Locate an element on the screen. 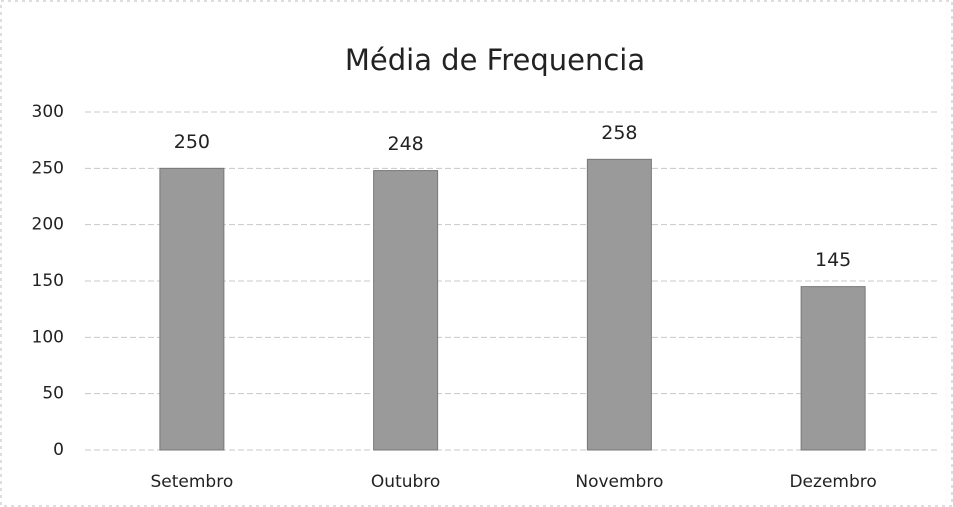  y-tick-label: 50 is located at coordinates (53, 394).